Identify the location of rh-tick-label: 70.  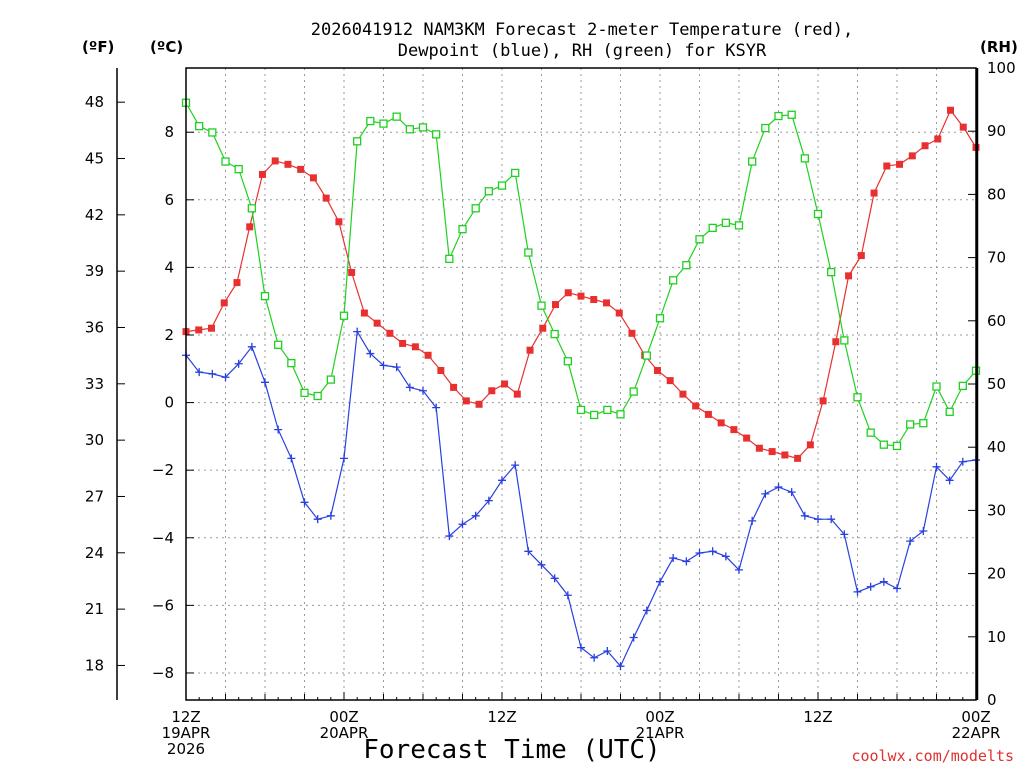
(996, 258).